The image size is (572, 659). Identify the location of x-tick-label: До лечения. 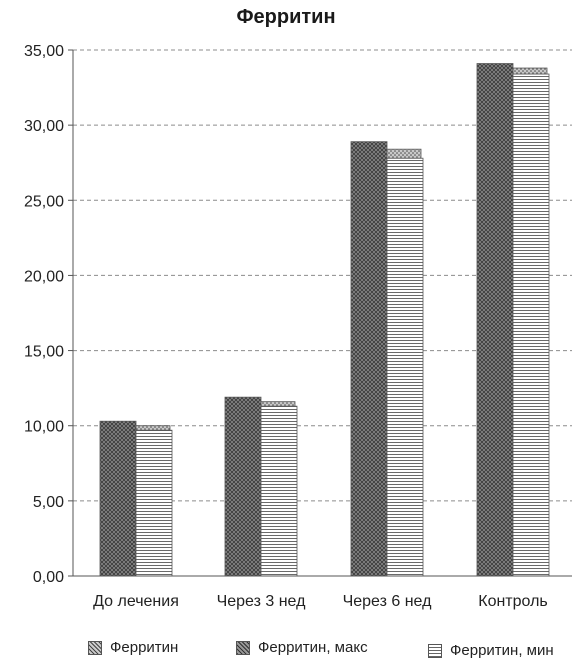
(136, 601).